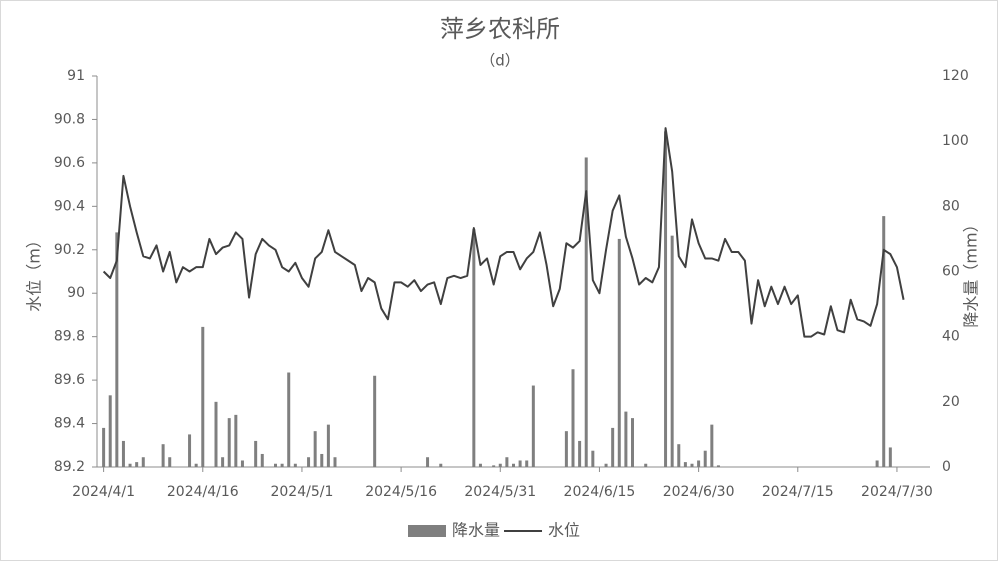 This screenshot has width=998, height=561. Describe the element at coordinates (971, 271) in the screenshot. I see `y2-axis-label: 降水量（mm）` at that location.